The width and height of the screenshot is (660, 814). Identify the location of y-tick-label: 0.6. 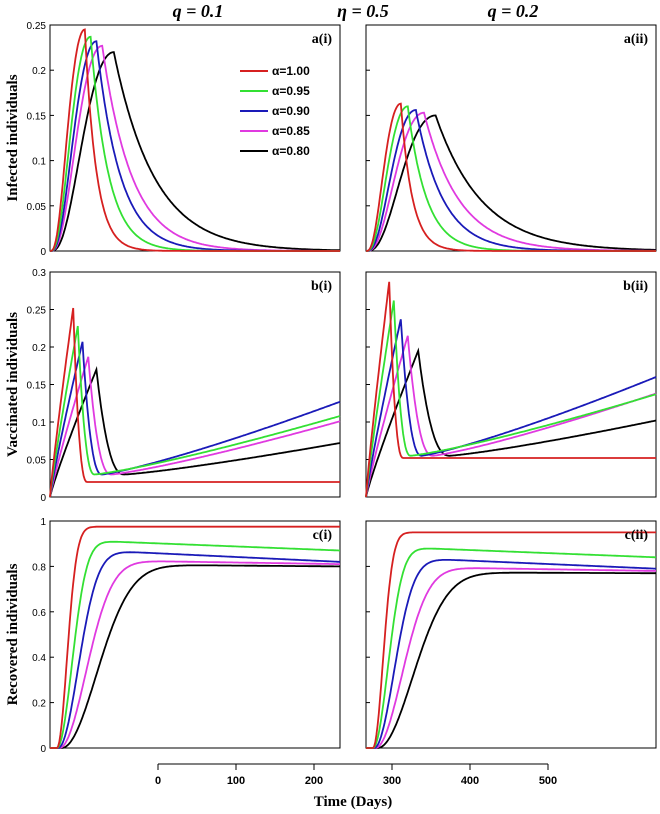
(39, 613).